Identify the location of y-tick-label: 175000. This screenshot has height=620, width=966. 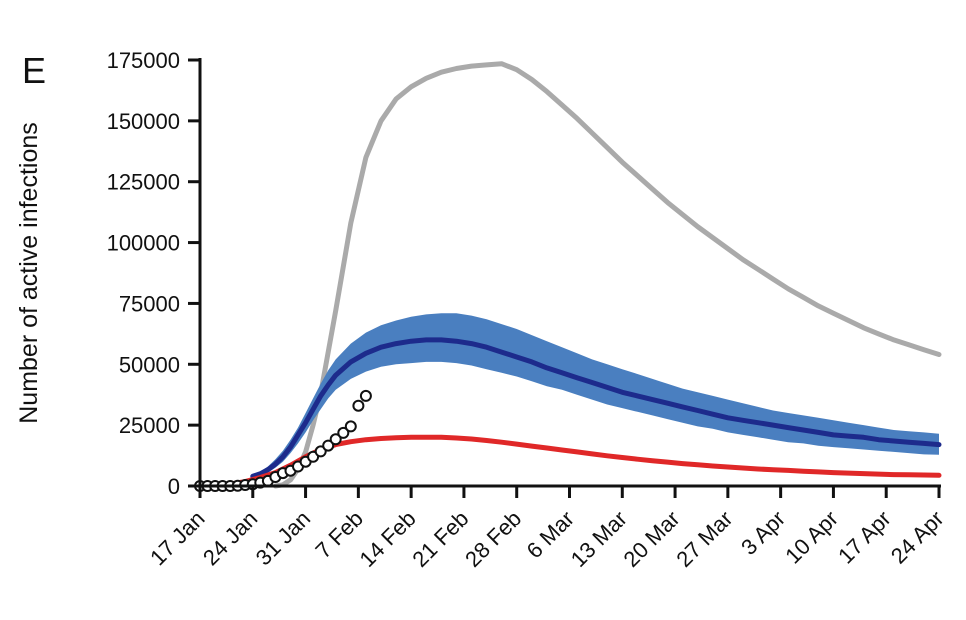
(143, 60).